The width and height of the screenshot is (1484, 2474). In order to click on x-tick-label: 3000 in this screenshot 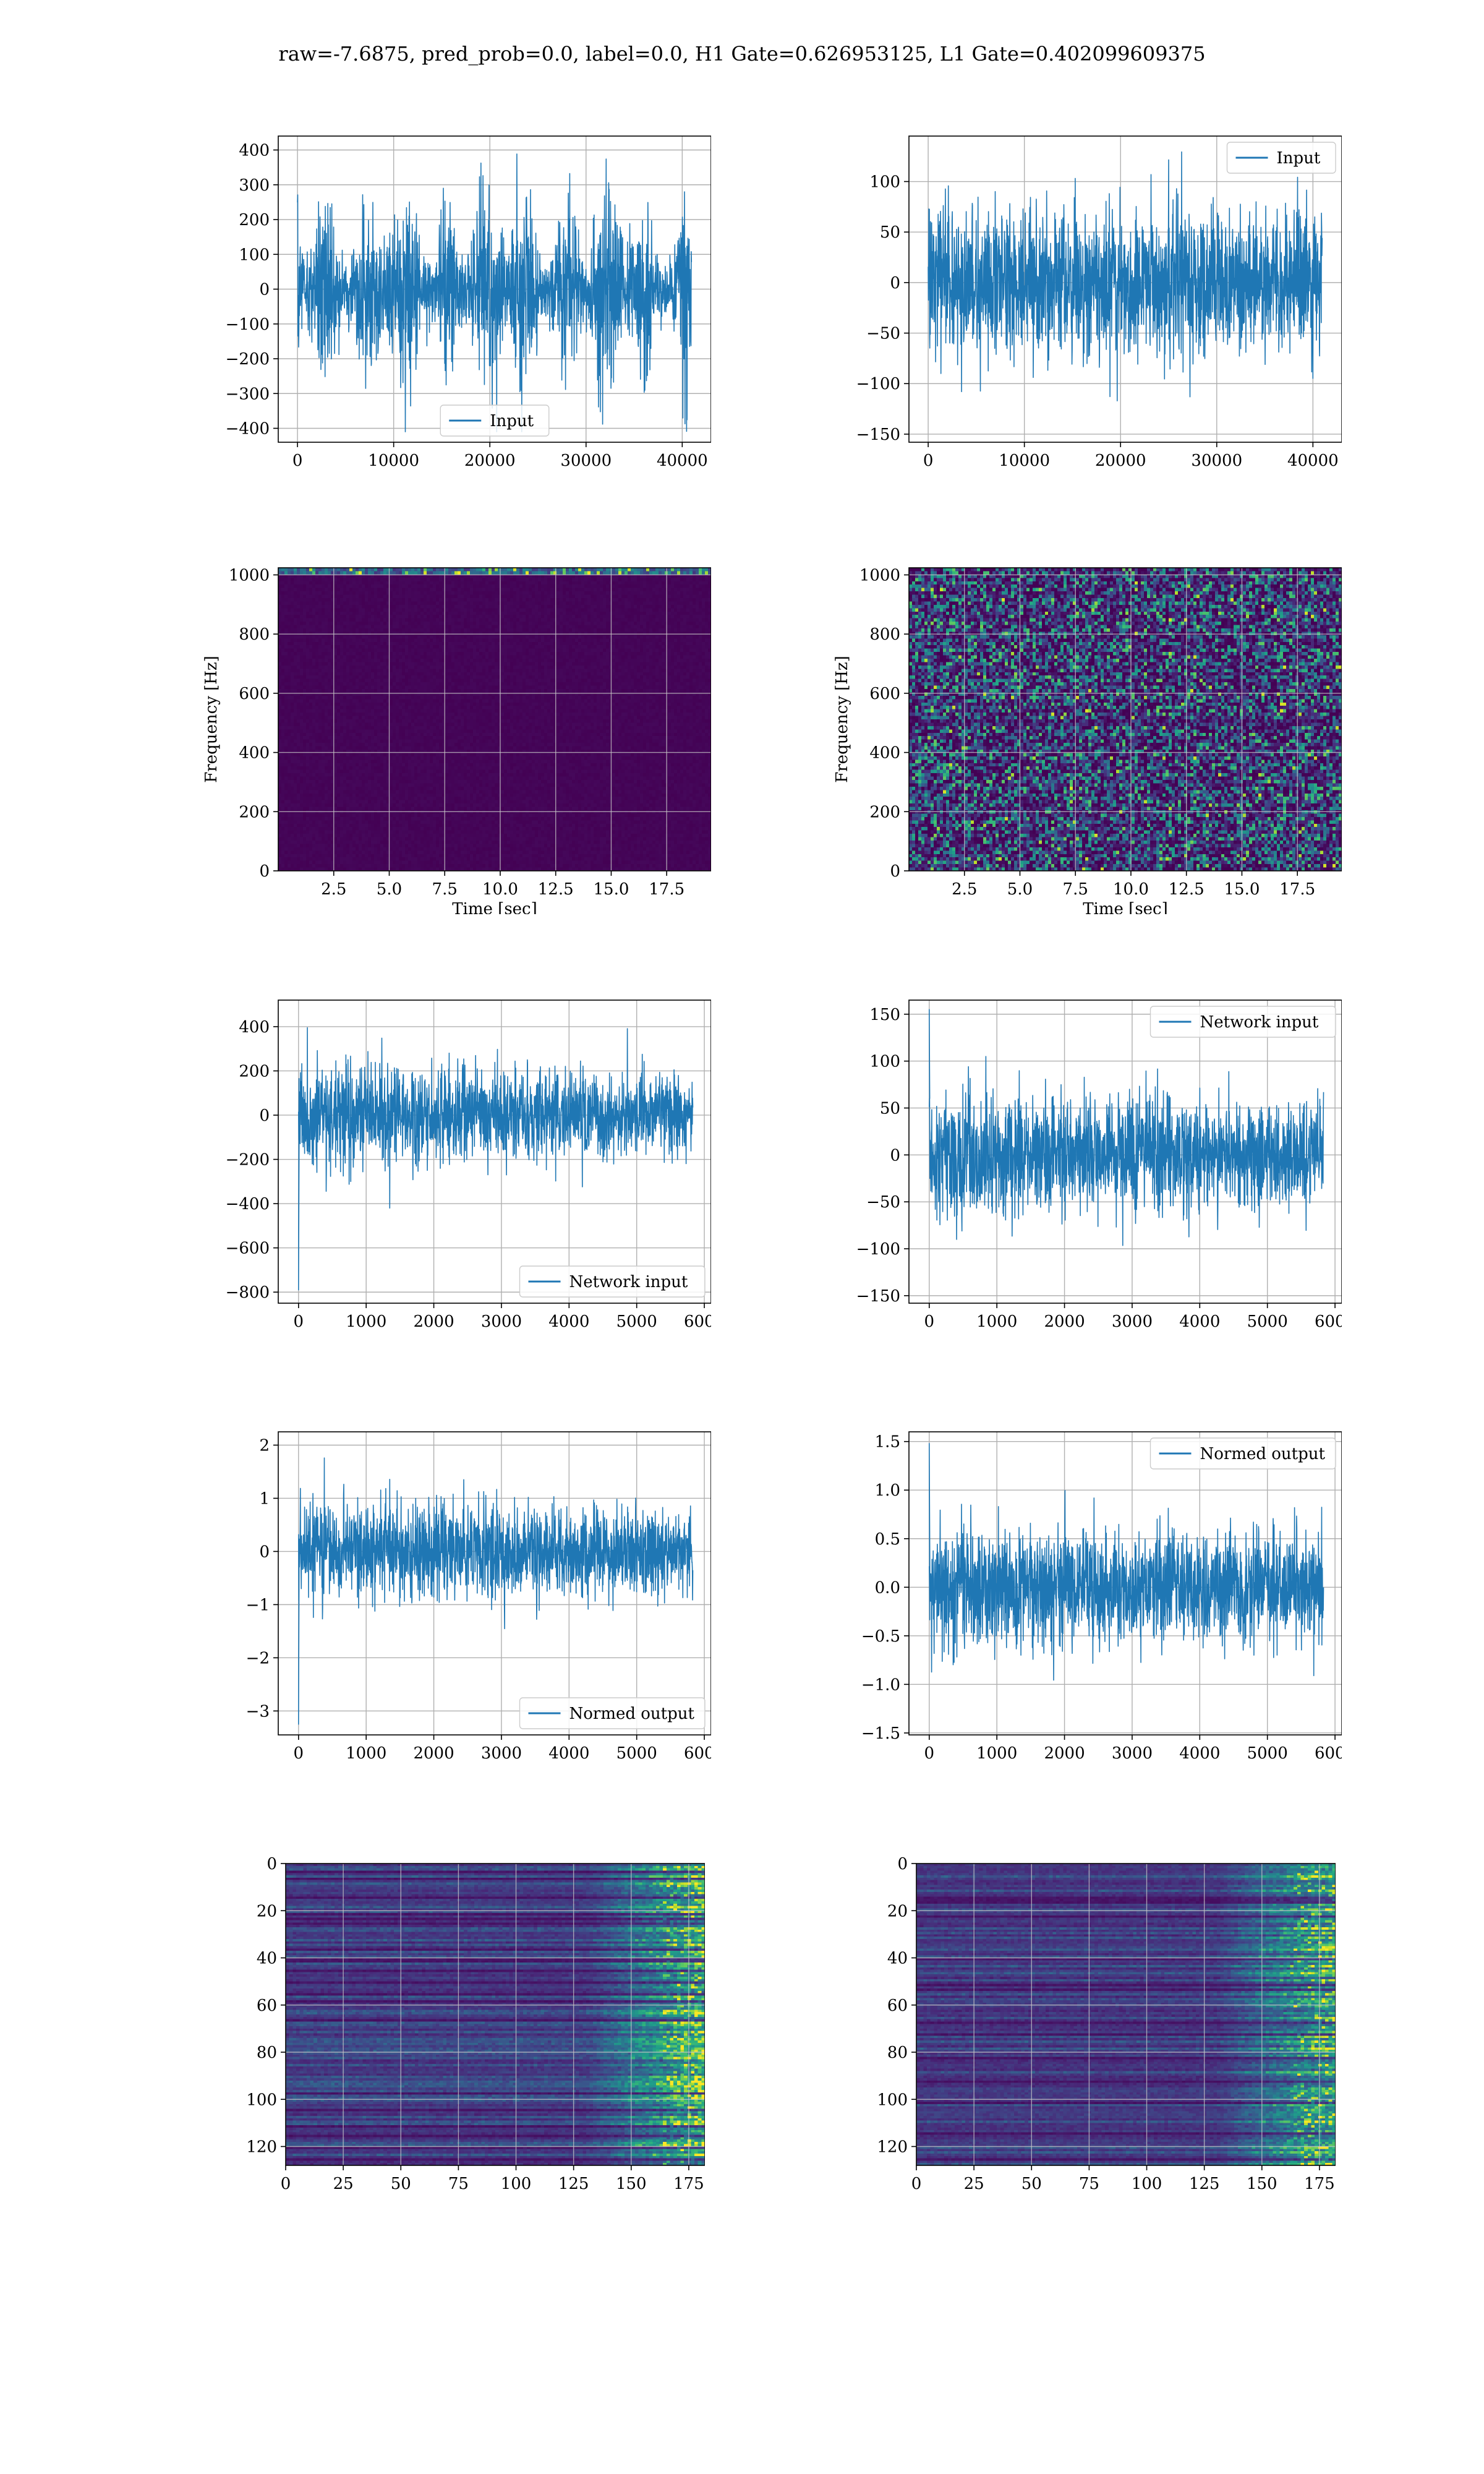, I will do `click(501, 1753)`.